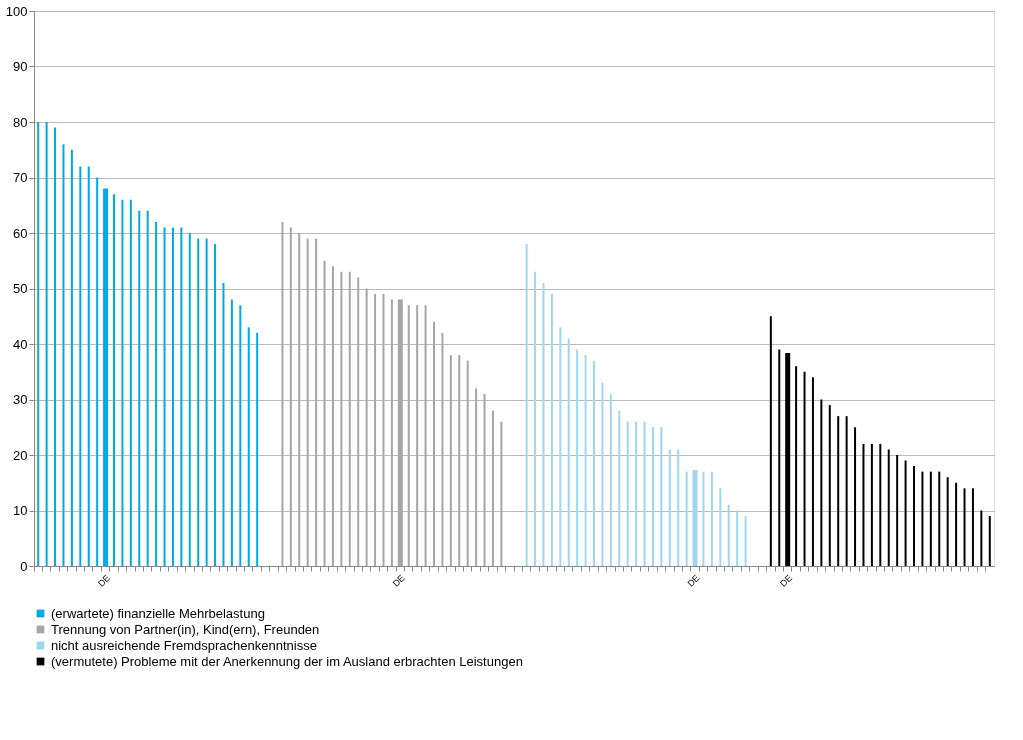 The height and width of the screenshot is (740, 1023). I want to click on legend-label: (erwartete) finanzielle Mehrbelastung, so click(158, 613).